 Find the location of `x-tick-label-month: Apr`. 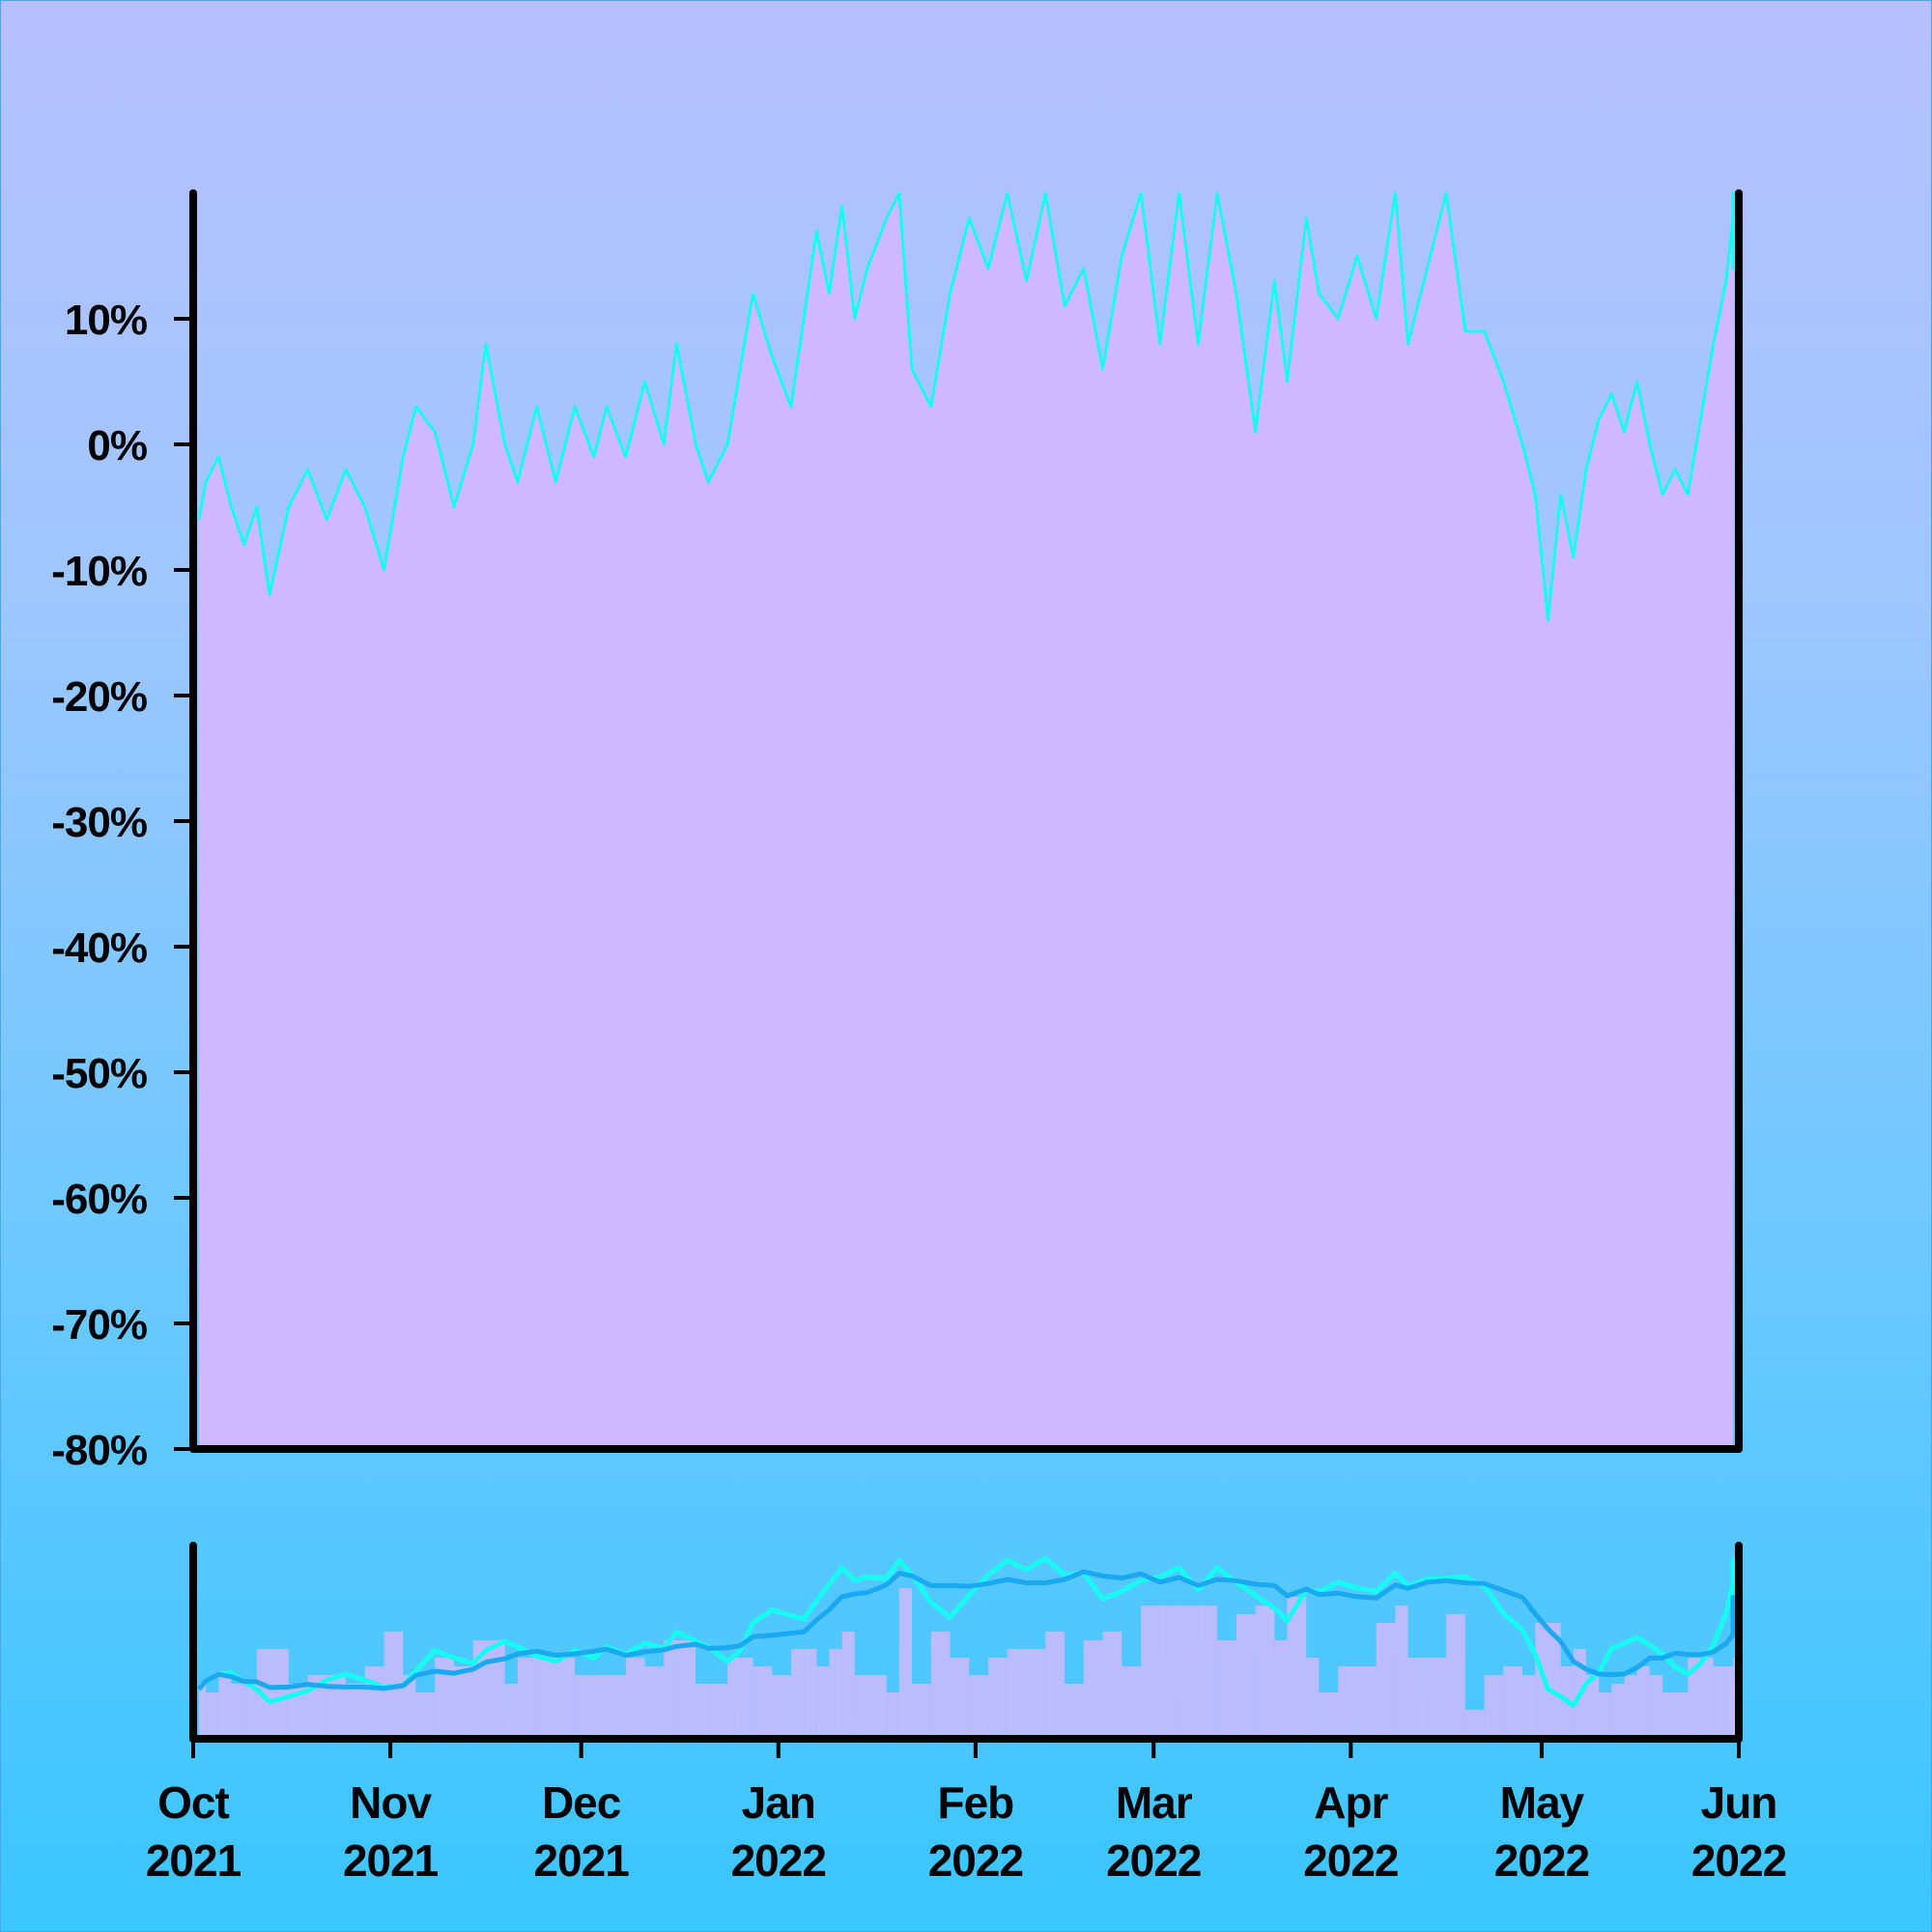

x-tick-label-month: Apr is located at coordinates (1351, 1802).